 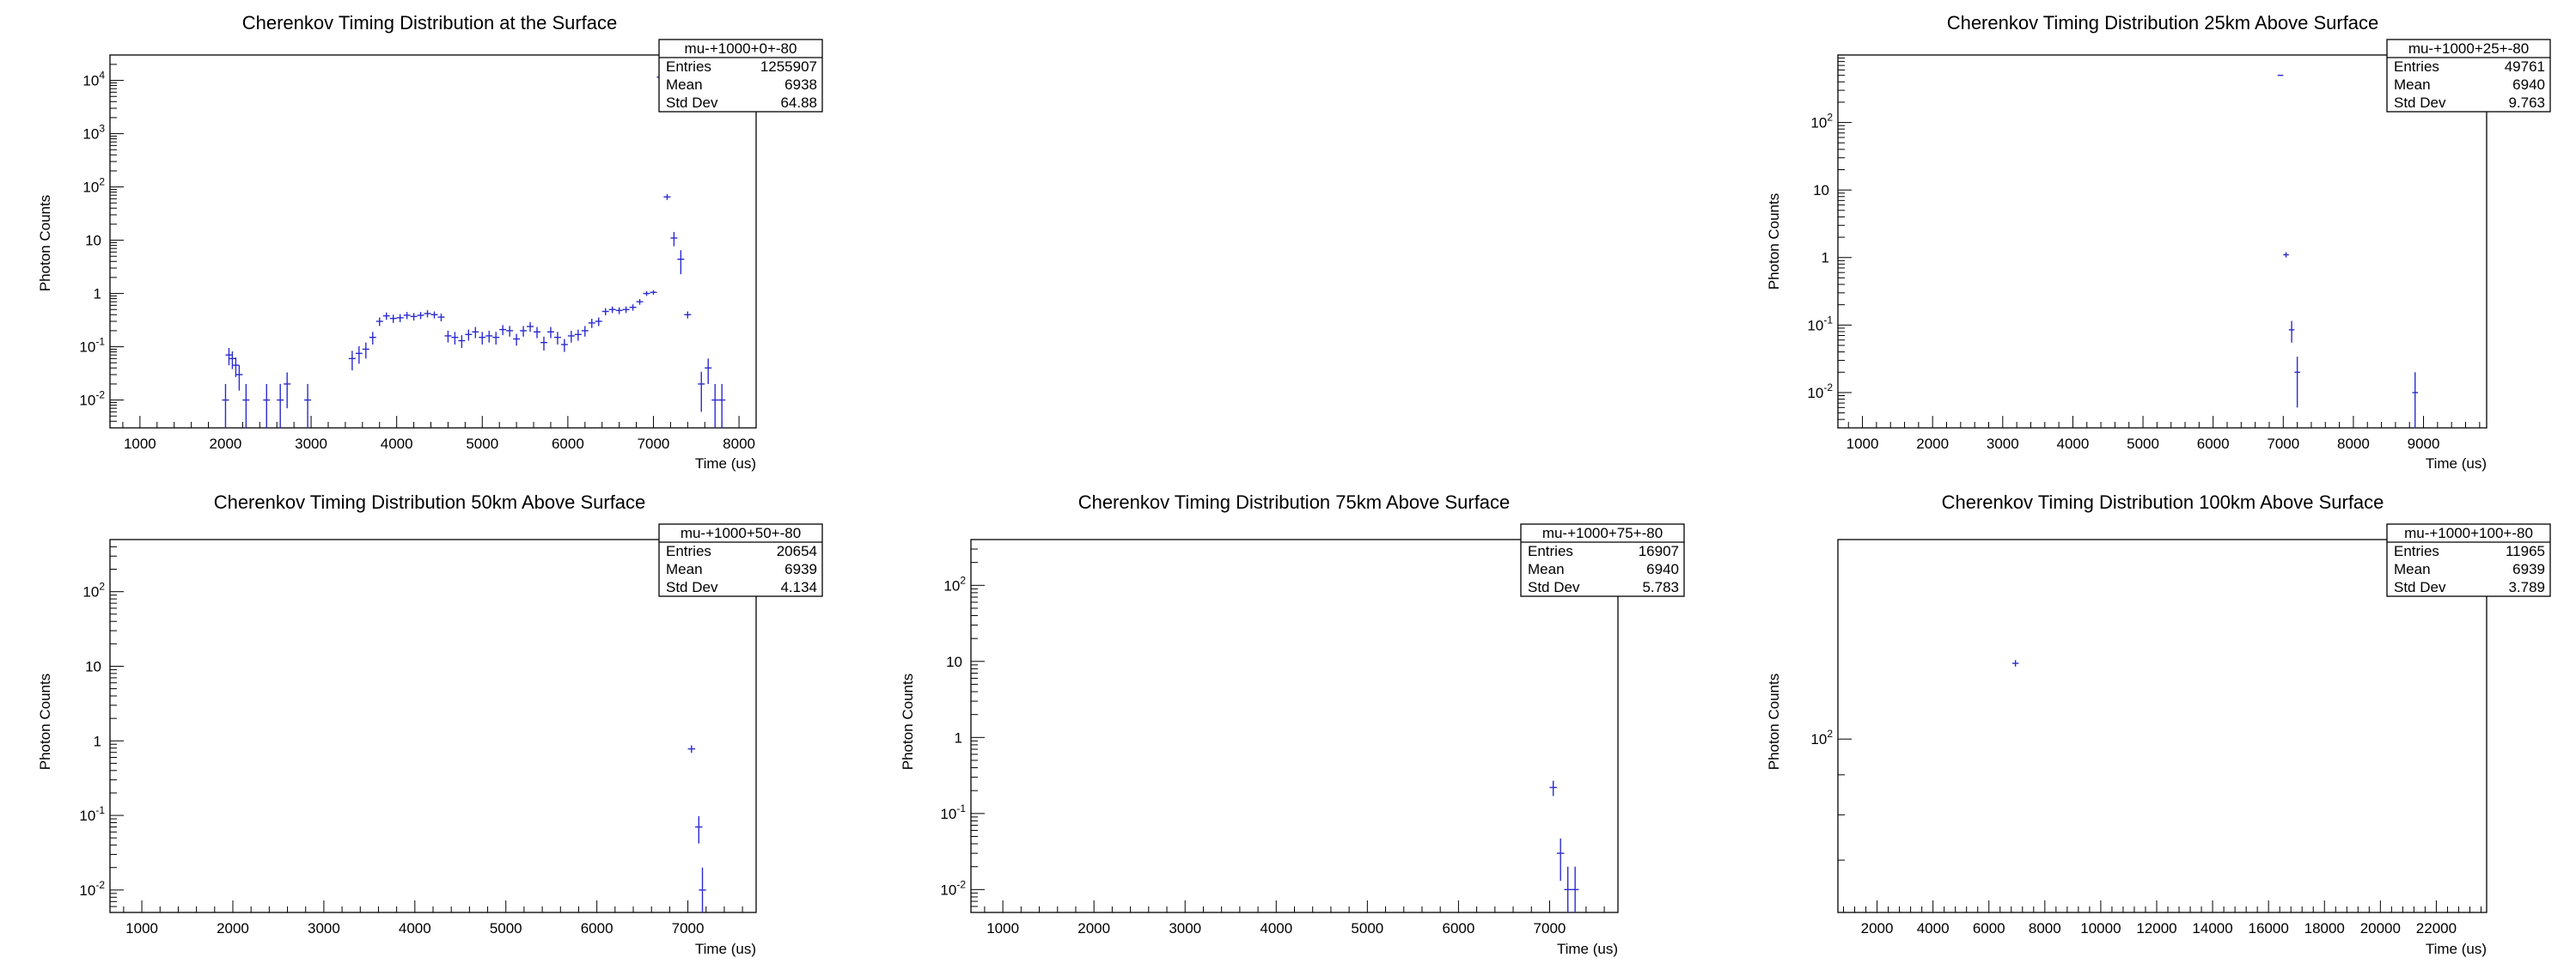 What do you see at coordinates (798, 587) in the screenshot?
I see `stats-value: 4.134` at bounding box center [798, 587].